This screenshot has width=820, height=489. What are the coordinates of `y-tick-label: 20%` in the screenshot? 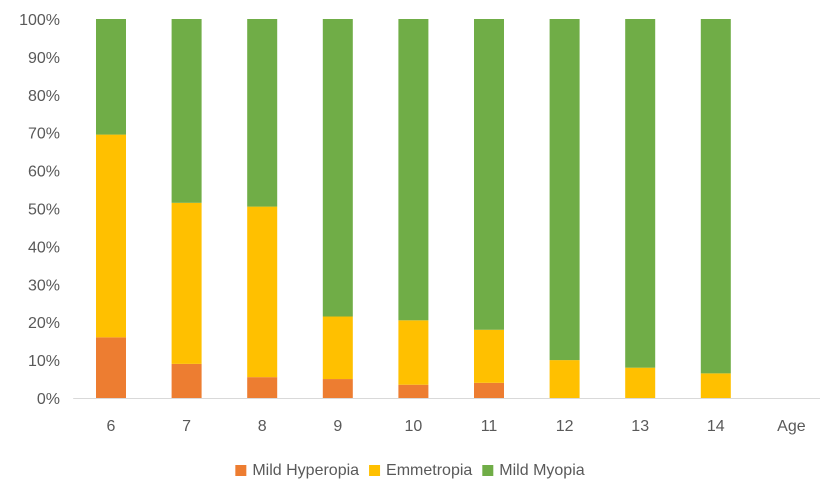 It's located at (44, 323).